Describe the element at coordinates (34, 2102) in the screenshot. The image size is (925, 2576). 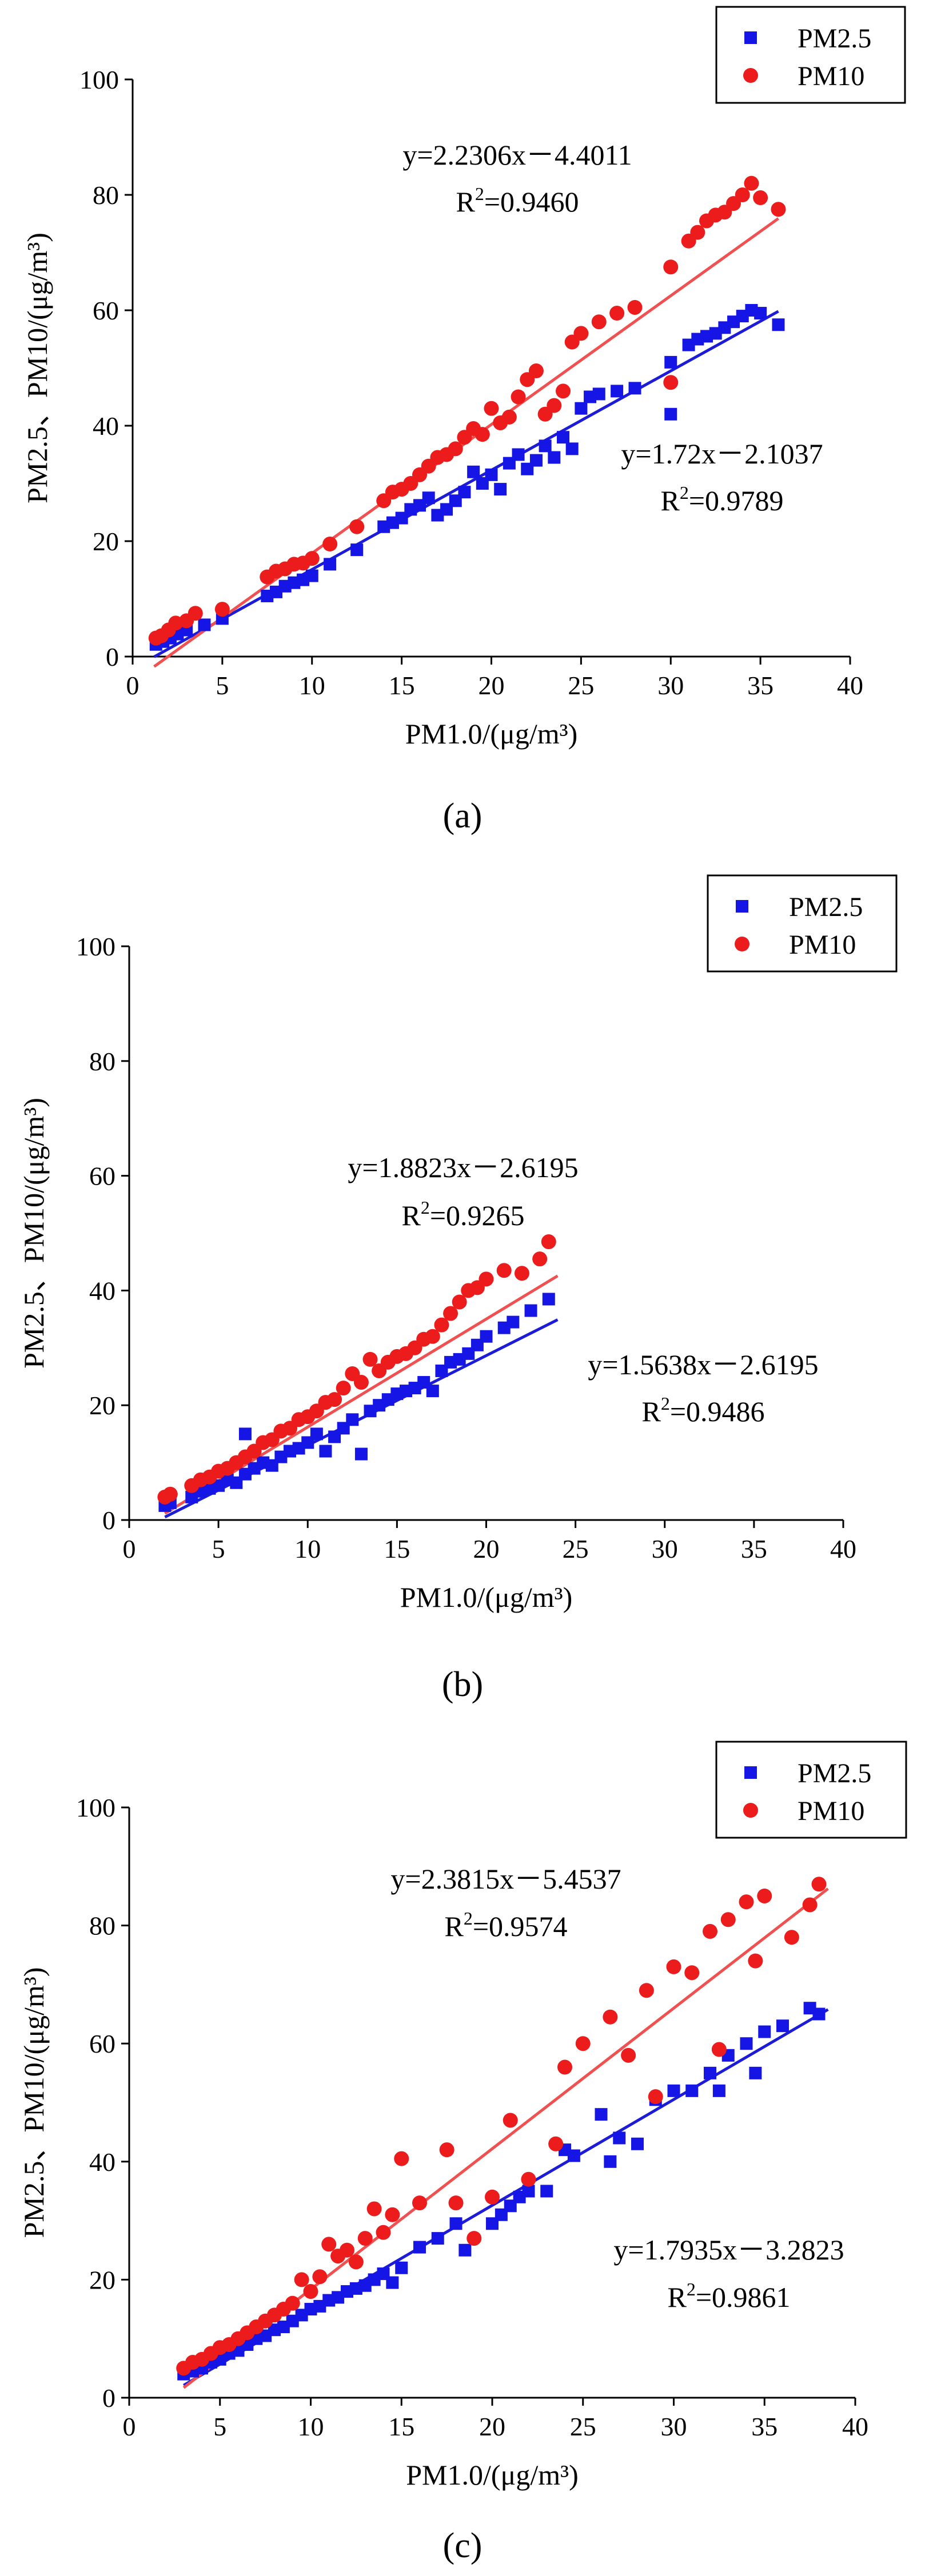
I see `y-axis-title: PM2.5、PM10/(μg/m³)` at that location.